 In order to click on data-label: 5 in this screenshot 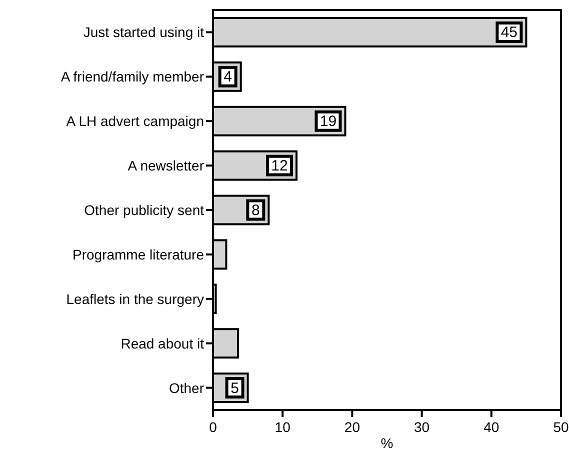, I will do `click(234, 388)`.